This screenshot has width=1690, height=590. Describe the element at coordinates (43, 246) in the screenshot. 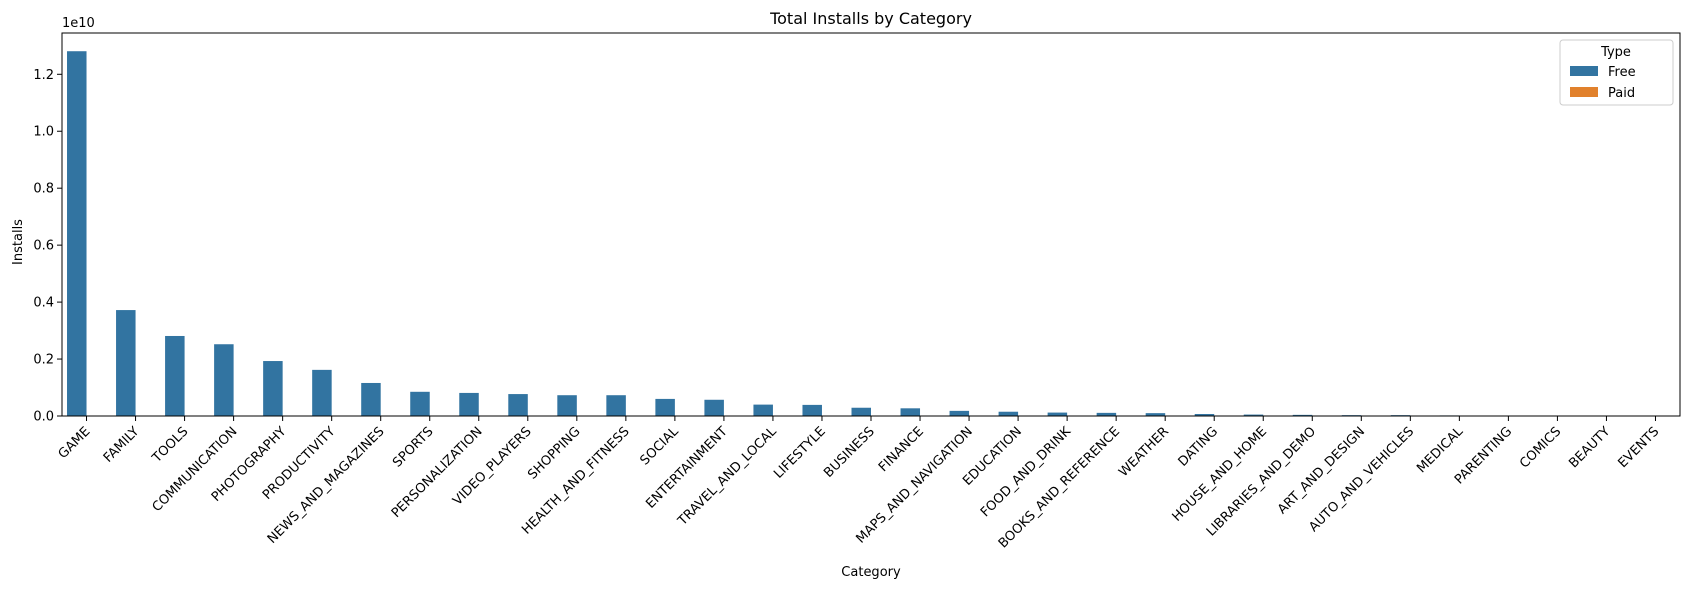

I see `y-tick-label: 0.6` at that location.